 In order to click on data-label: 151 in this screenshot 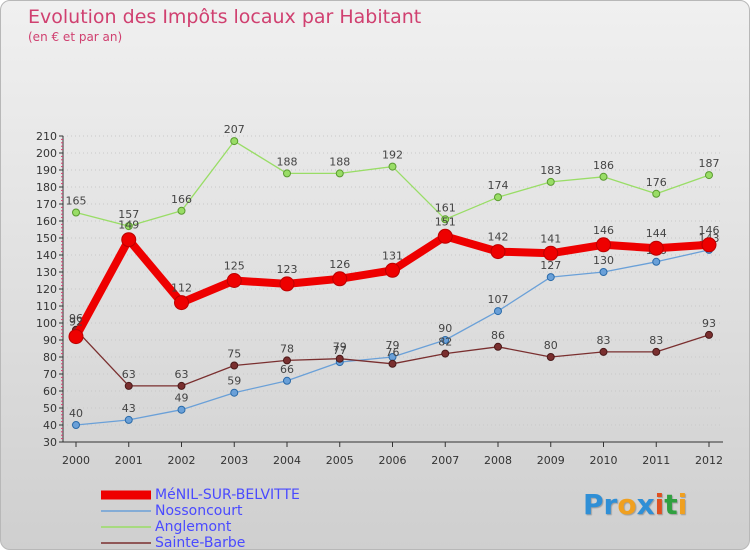, I will do `click(445, 221)`.